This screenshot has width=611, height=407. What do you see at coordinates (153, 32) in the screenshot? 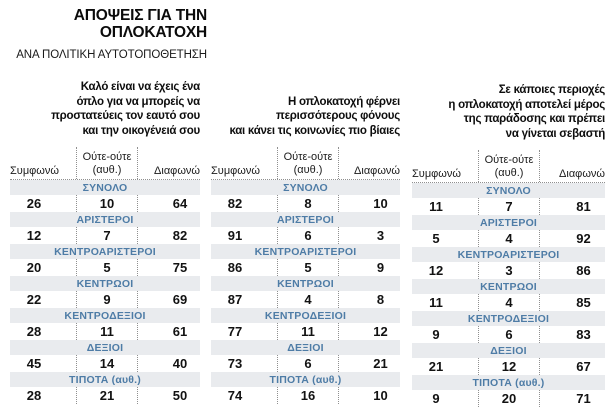
I see `page-title-line-2: ΟΠΛΟΚΑΤΟΧΗ` at bounding box center [153, 32].